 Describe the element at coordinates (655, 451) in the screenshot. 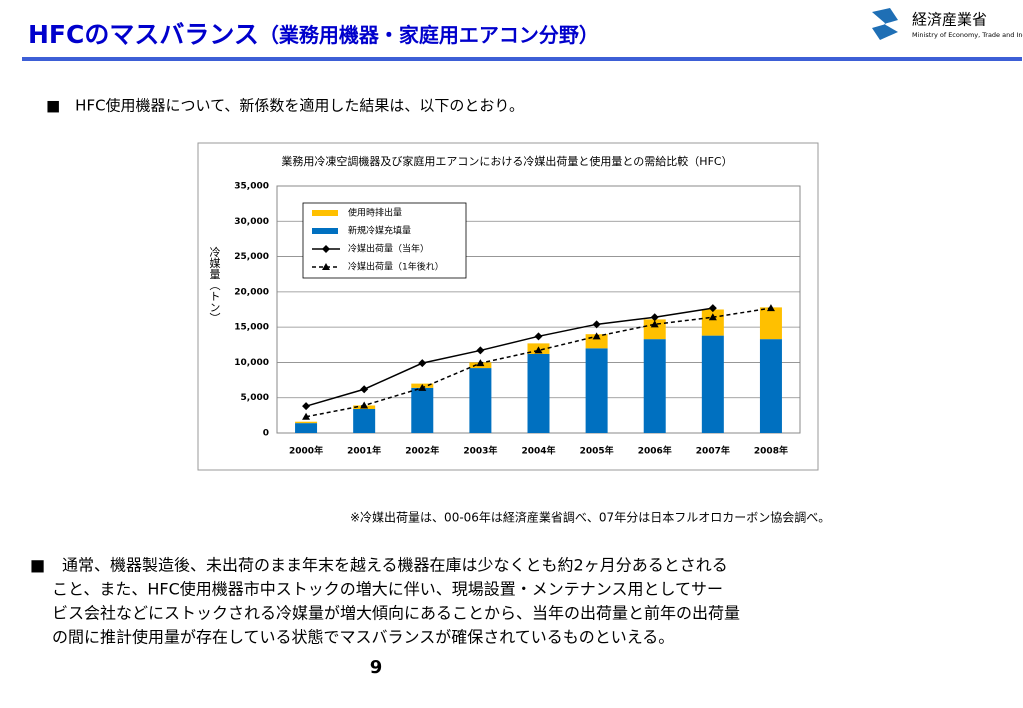

I see `x-tick-label: 2006年` at that location.